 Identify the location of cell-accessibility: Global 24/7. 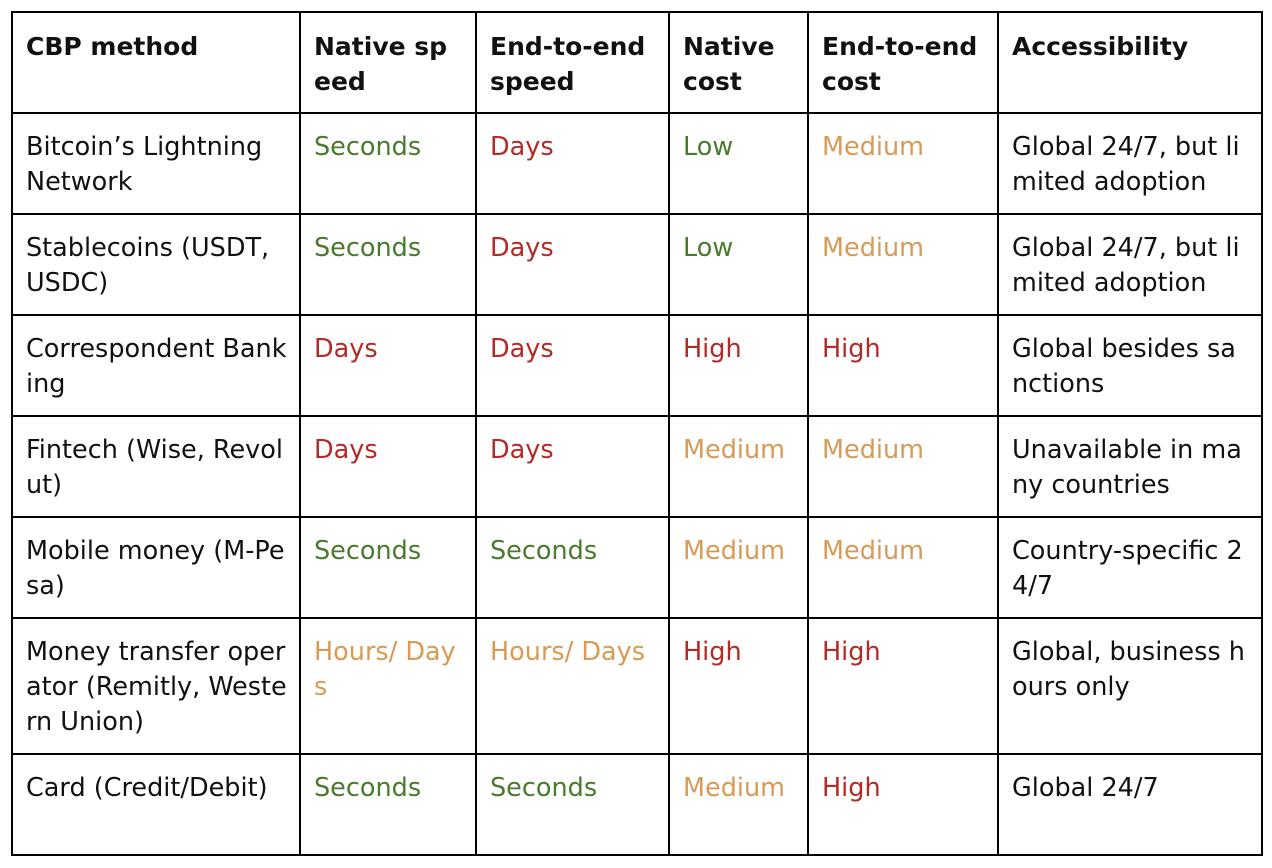
(1130, 804).